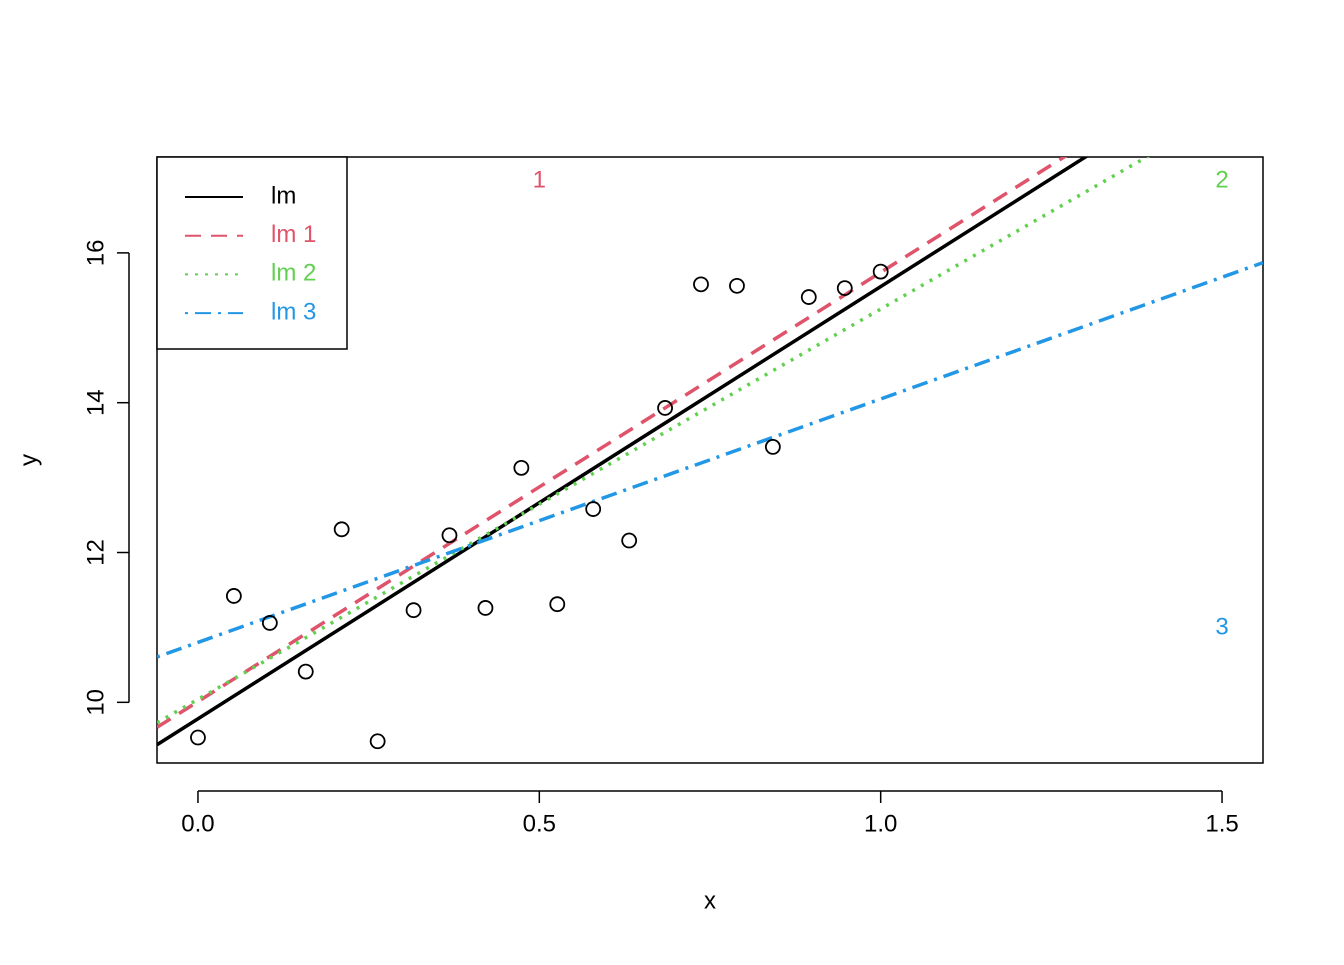 This screenshot has width=1344, height=965. What do you see at coordinates (1221, 627) in the screenshot?
I see `annotation: 3` at bounding box center [1221, 627].